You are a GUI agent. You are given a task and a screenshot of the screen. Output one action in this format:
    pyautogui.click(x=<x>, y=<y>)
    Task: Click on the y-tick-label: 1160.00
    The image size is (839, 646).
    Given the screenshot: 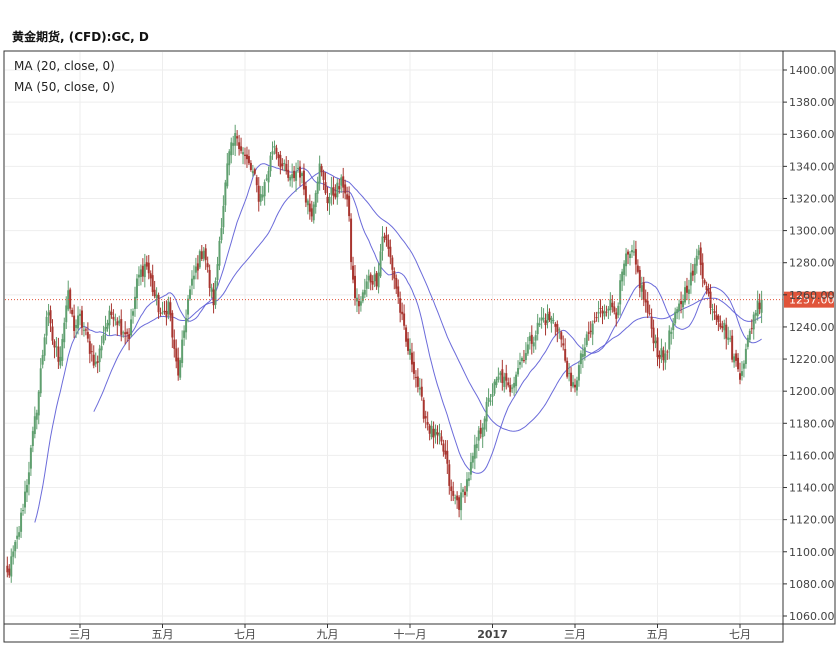 What is the action you would take?
    pyautogui.click(x=812, y=455)
    